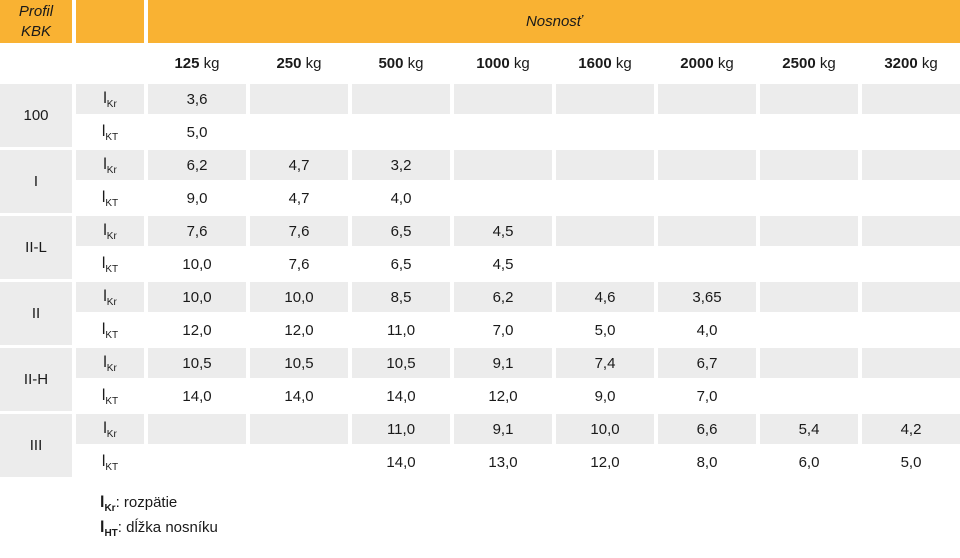 The width and height of the screenshot is (960, 558). What do you see at coordinates (197, 99) in the screenshot?
I see `value-cell: 3,6` at bounding box center [197, 99].